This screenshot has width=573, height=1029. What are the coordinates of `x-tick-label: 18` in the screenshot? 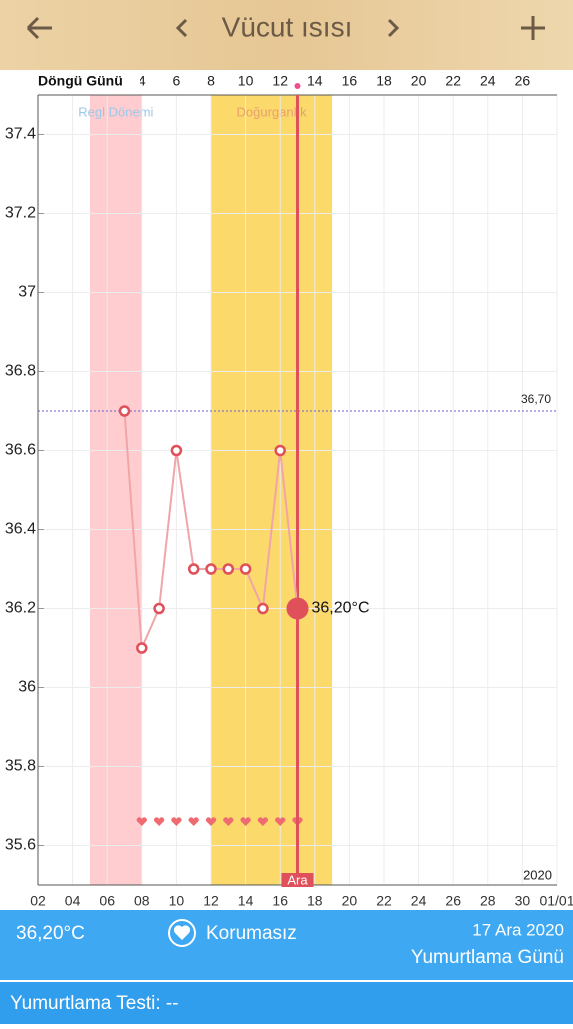 It's located at (315, 901).